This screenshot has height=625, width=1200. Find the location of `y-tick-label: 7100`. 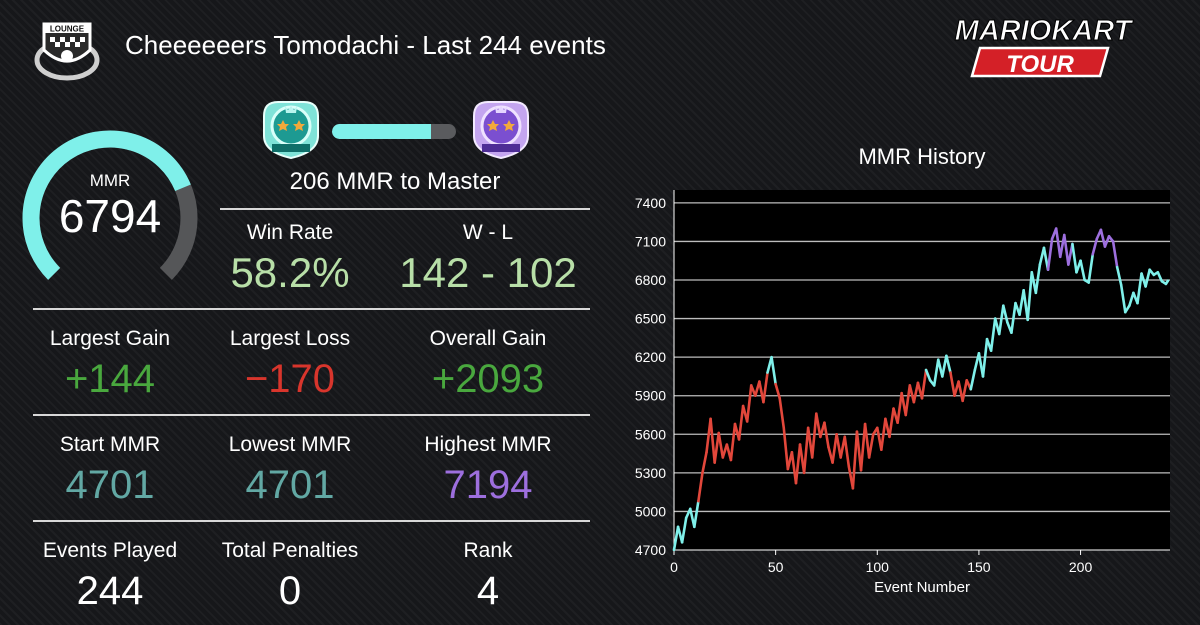

y-tick-label: 7100 is located at coordinates (650, 241).